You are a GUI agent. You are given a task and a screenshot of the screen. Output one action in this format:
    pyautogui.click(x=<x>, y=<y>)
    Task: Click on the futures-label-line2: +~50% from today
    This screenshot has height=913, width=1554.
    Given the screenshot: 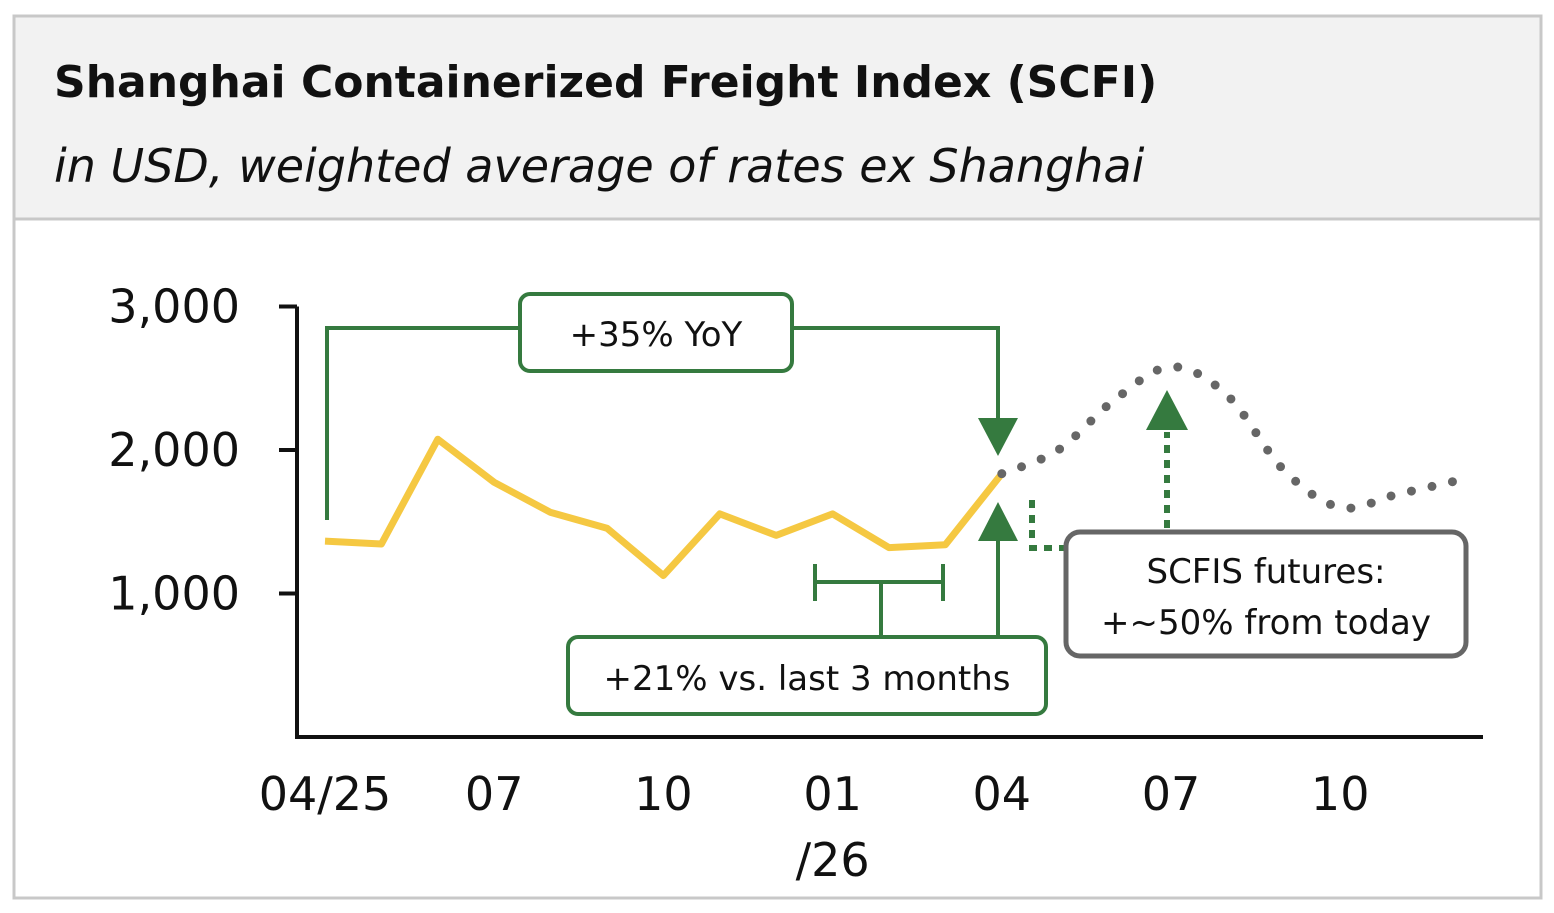 What is the action you would take?
    pyautogui.click(x=1266, y=623)
    